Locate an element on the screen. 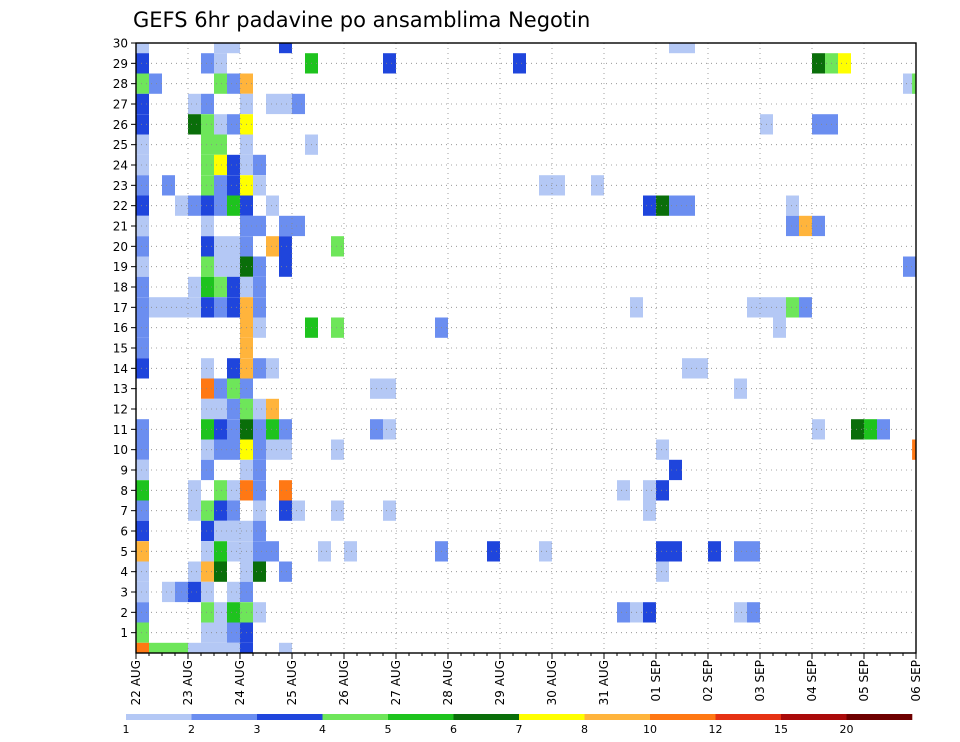 The width and height of the screenshot is (960, 742). y-tick-label: 24 is located at coordinates (120, 166).